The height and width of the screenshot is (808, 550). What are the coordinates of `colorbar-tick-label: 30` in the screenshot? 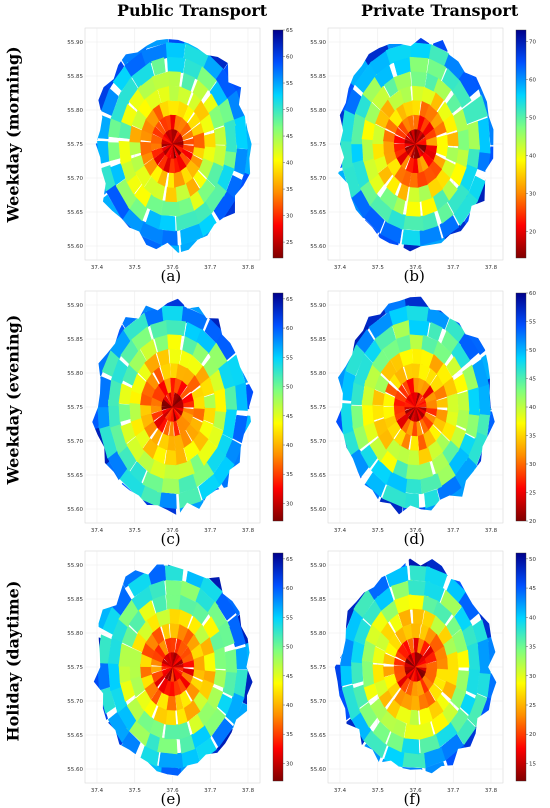 It's located at (289, 764).